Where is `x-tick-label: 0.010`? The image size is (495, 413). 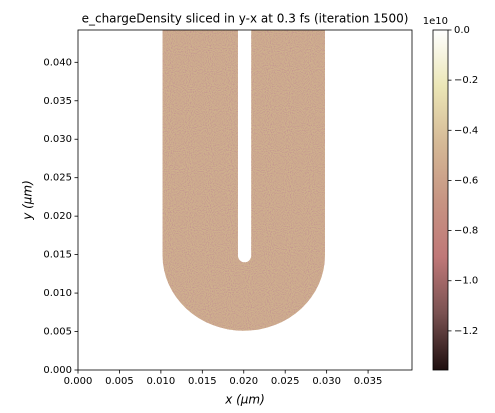 x-tick-label: 0.010 is located at coordinates (161, 381).